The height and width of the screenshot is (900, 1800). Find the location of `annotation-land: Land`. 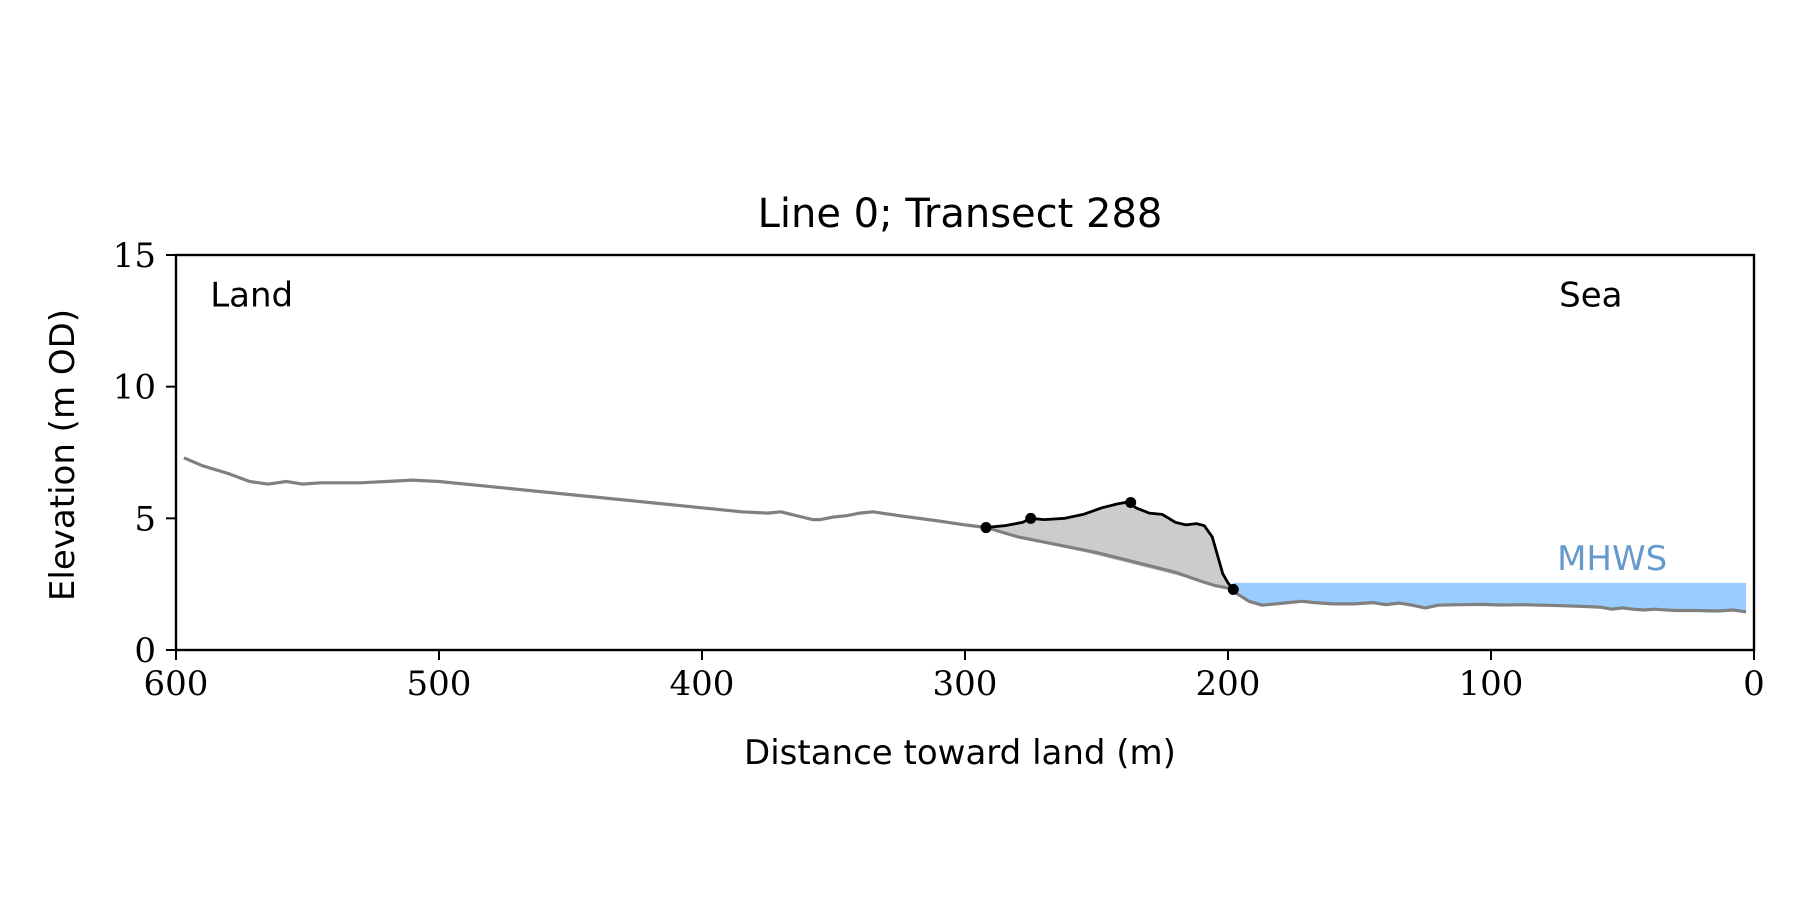

annotation-land: Land is located at coordinates (251, 296).